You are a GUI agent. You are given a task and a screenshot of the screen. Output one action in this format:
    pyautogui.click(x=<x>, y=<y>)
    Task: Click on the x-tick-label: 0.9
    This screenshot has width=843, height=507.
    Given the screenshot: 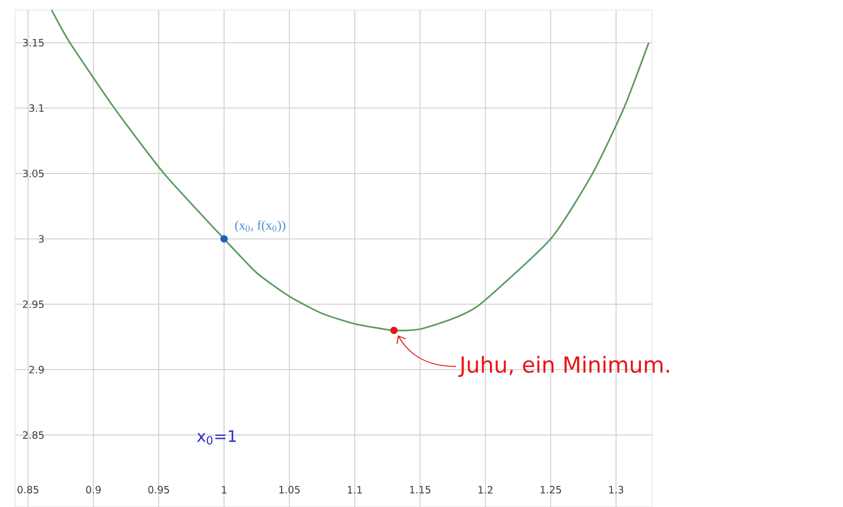 What is the action you would take?
    pyautogui.click(x=93, y=490)
    